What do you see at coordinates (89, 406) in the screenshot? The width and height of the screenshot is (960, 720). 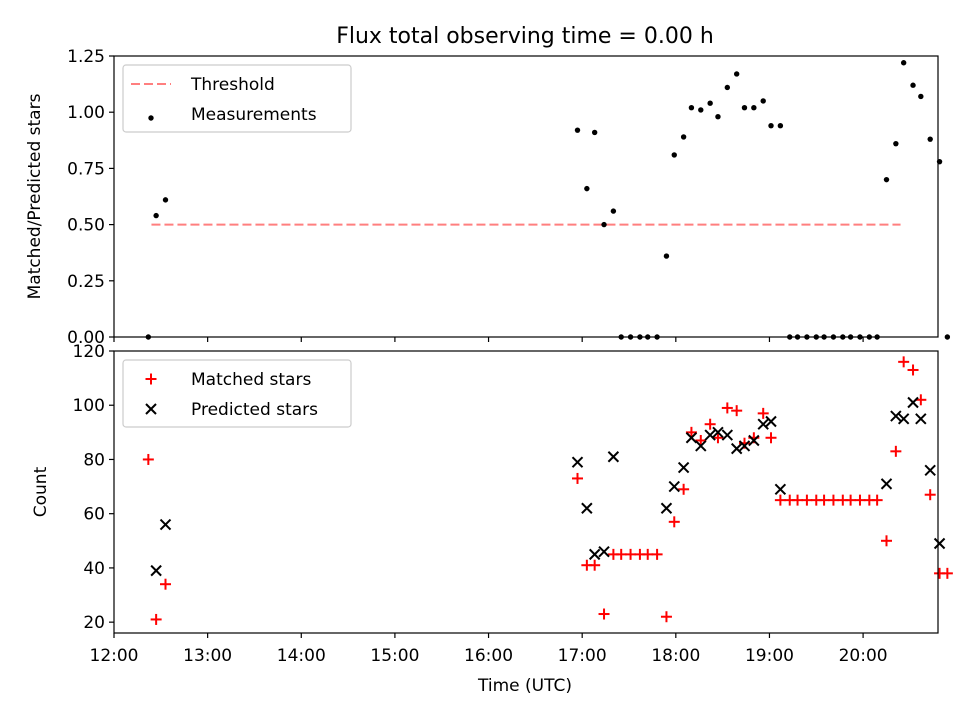 I see `y-tick-label: 100` at bounding box center [89, 406].